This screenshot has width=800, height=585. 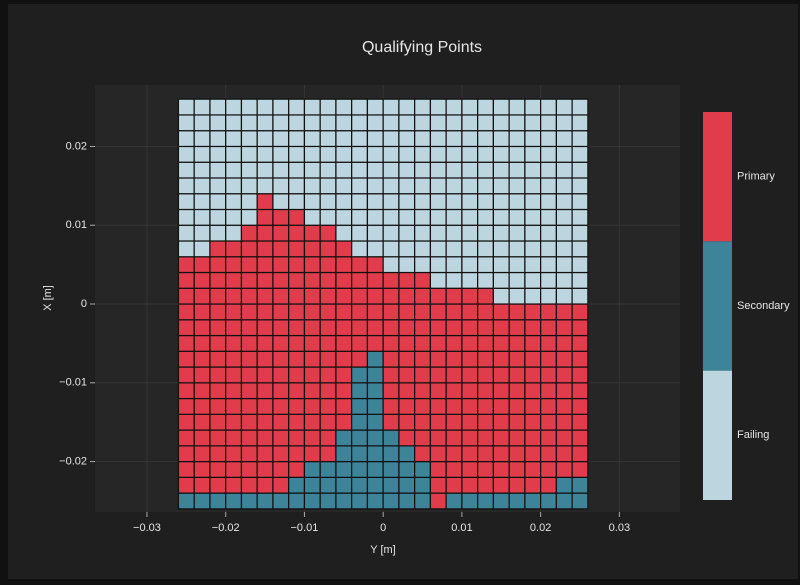 What do you see at coordinates (76, 225) in the screenshot?
I see `y-tick-label: 0.01` at bounding box center [76, 225].